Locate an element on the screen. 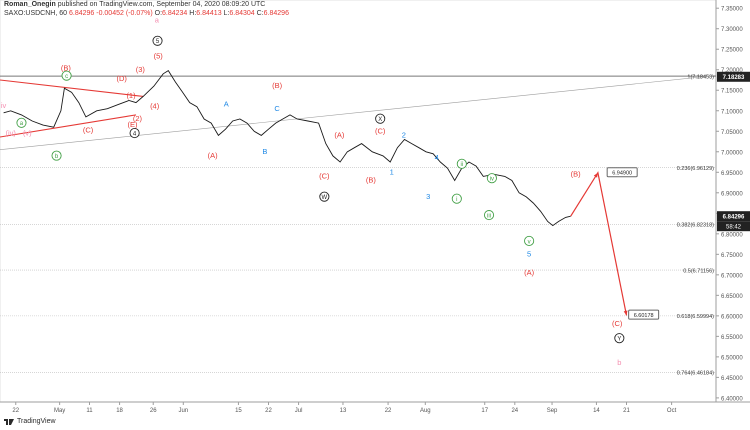  author-name: Roman_Onegin is located at coordinates (30, 4).